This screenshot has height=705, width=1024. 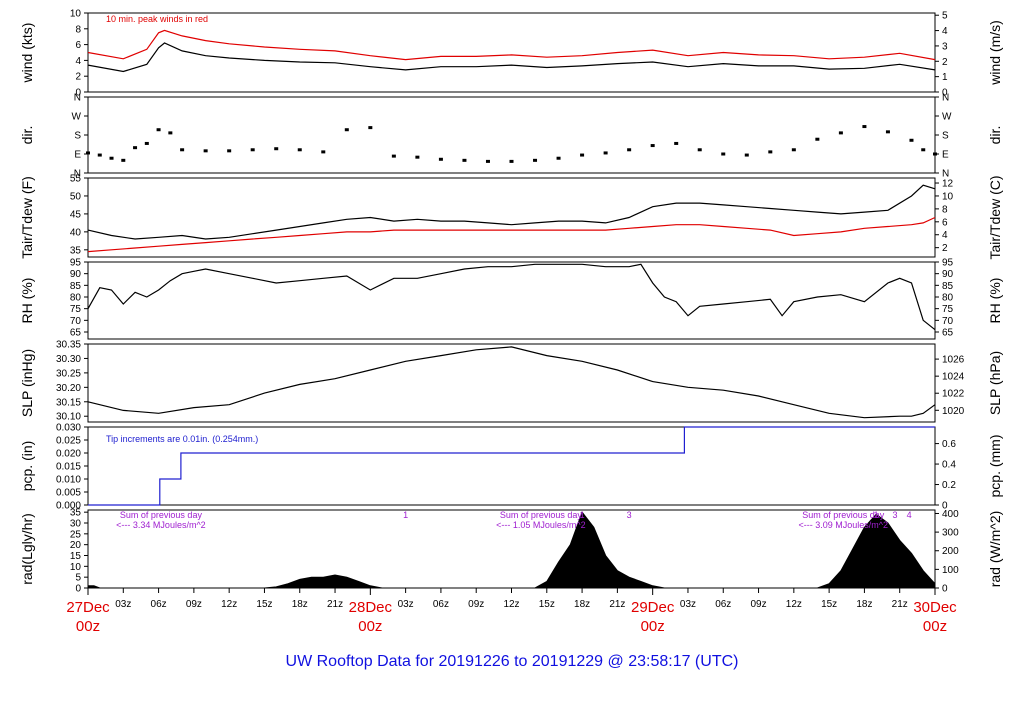 What do you see at coordinates (27, 549) in the screenshot?
I see `y-axis-label: rad(Lgly/hr)` at bounding box center [27, 549].